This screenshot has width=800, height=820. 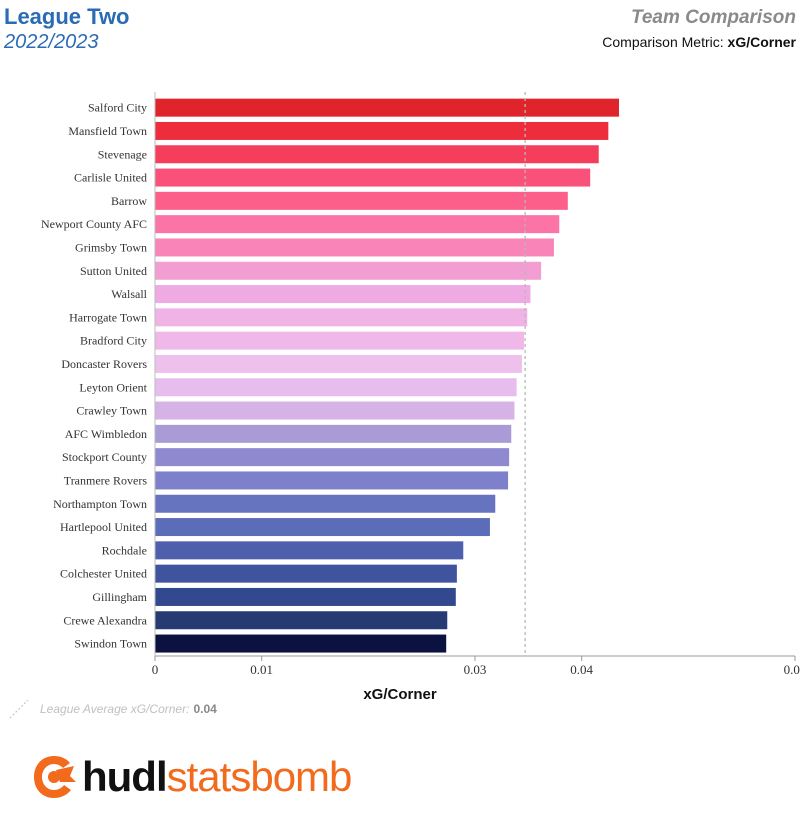 What do you see at coordinates (104, 457) in the screenshot?
I see `category-label: Stockport County` at bounding box center [104, 457].